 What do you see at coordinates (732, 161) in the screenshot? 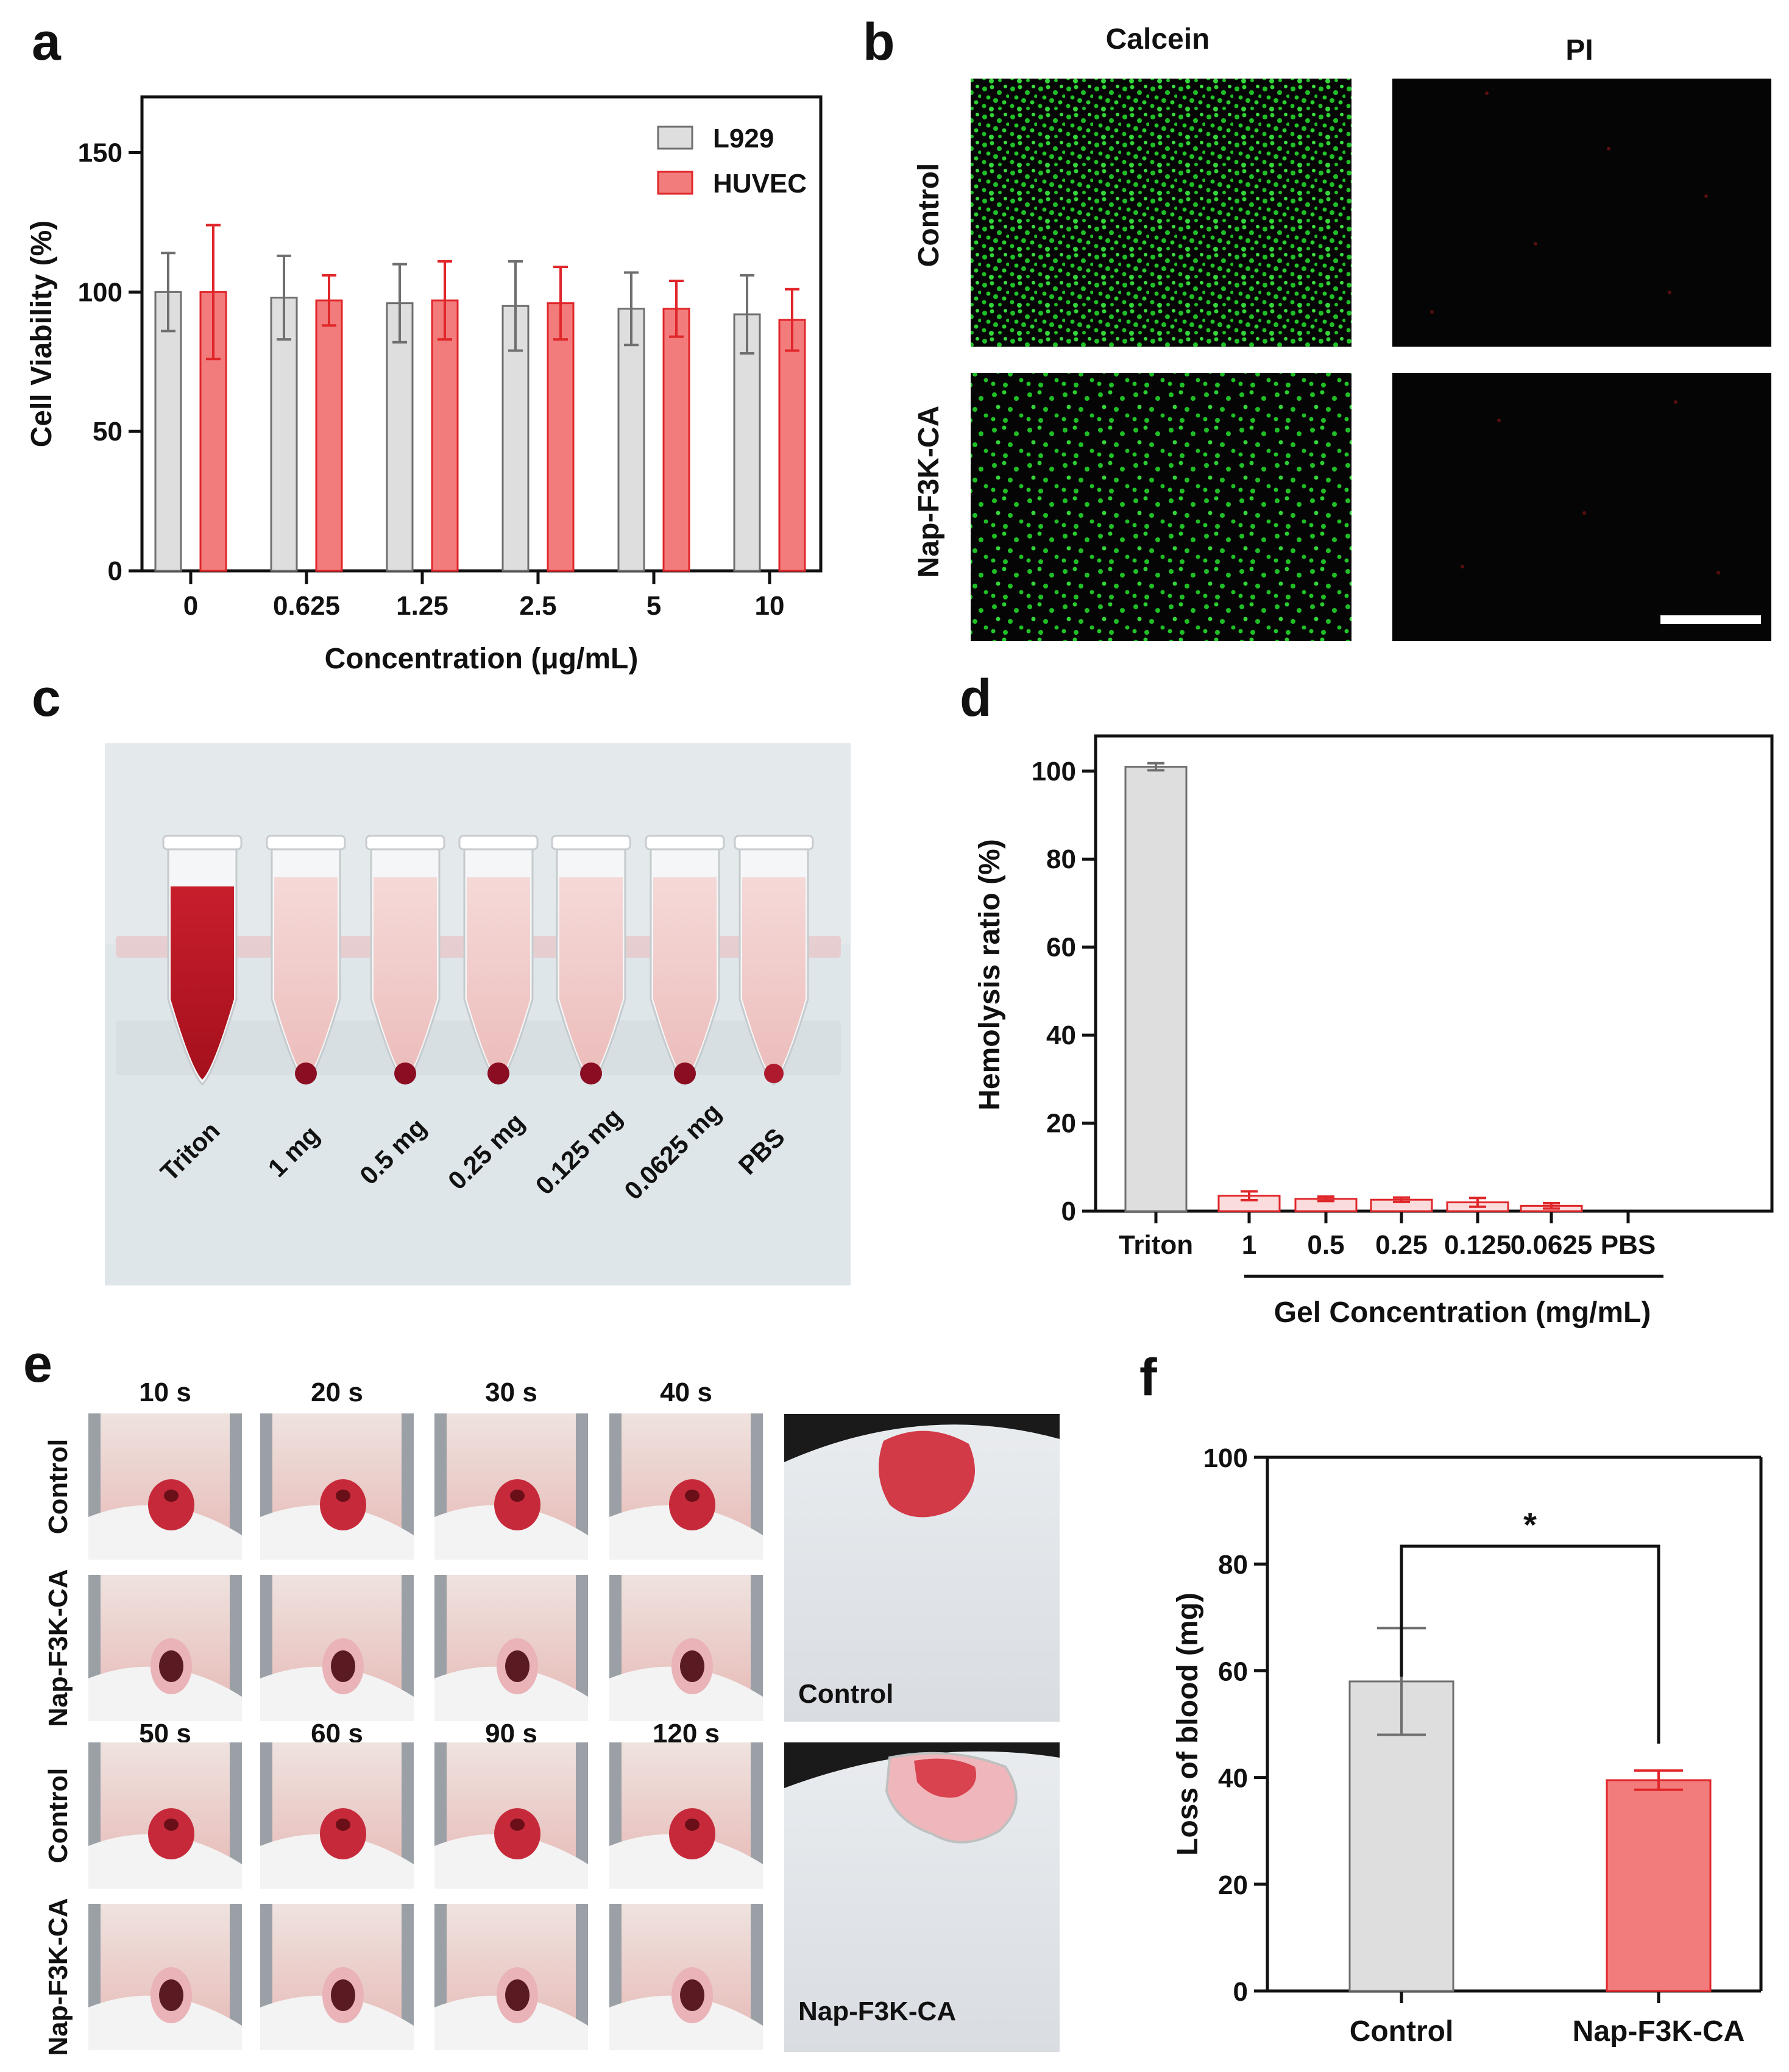
I see `legend: L929 HUVEC` at bounding box center [732, 161].